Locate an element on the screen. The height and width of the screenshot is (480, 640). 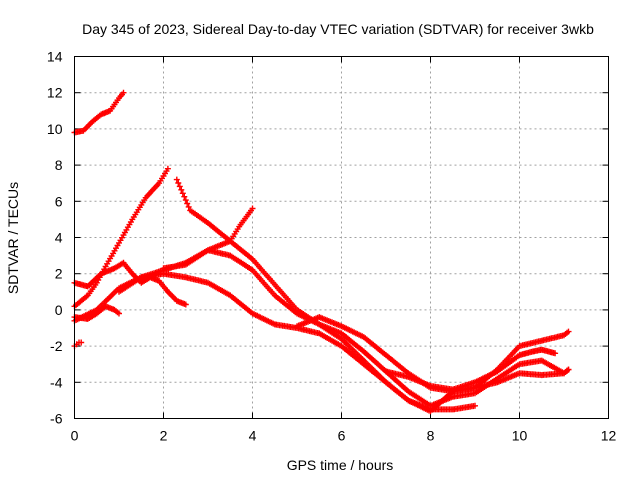
y-tick-label: -4 is located at coordinates (56, 382).